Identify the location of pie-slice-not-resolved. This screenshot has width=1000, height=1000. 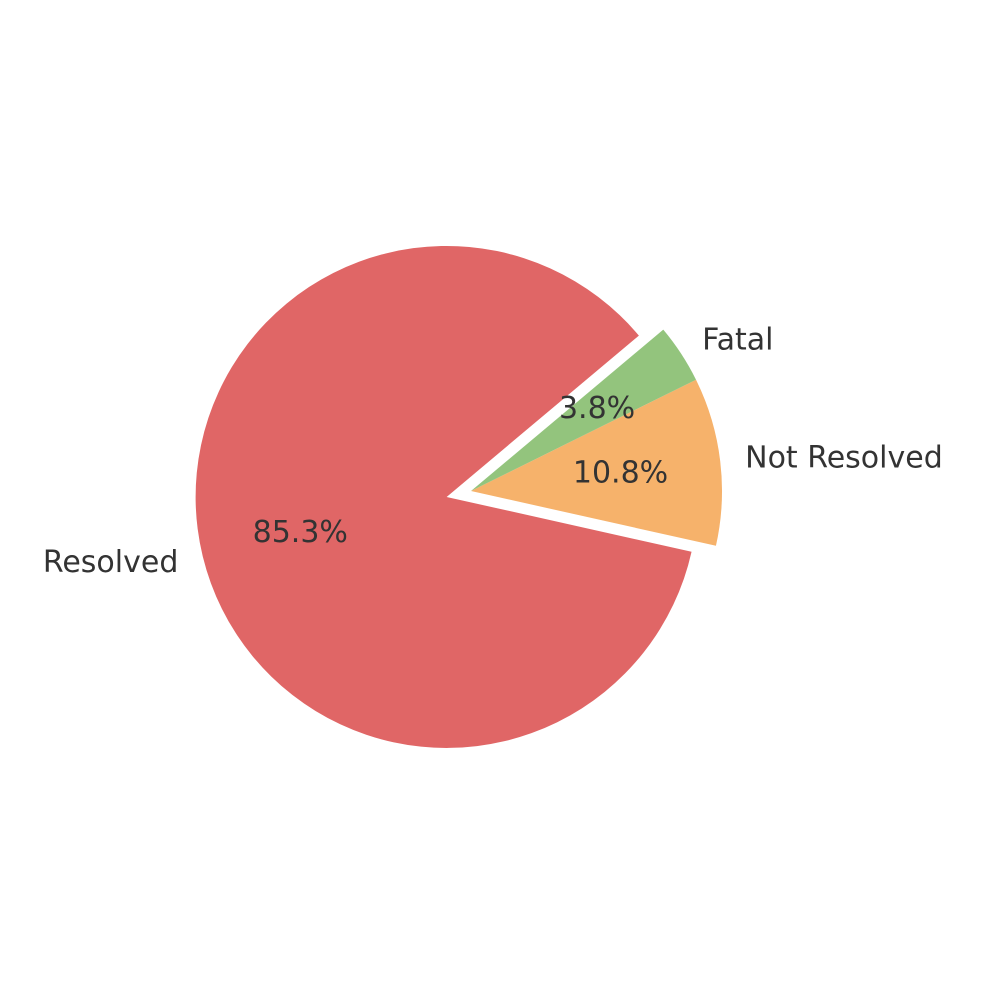
(597, 462).